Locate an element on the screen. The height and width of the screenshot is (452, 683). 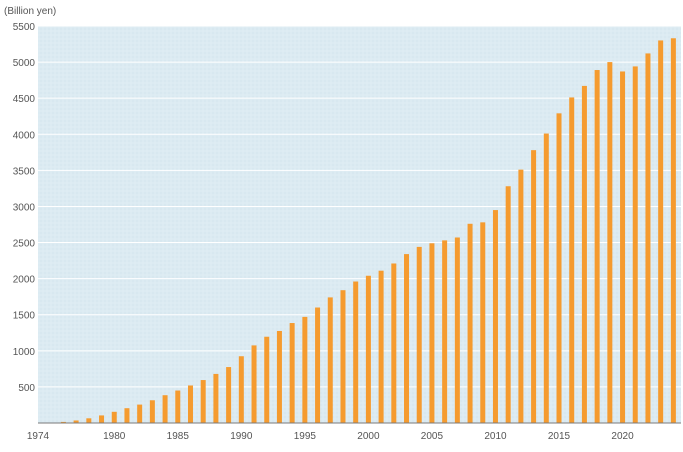
bar-1995 is located at coordinates (305, 369).